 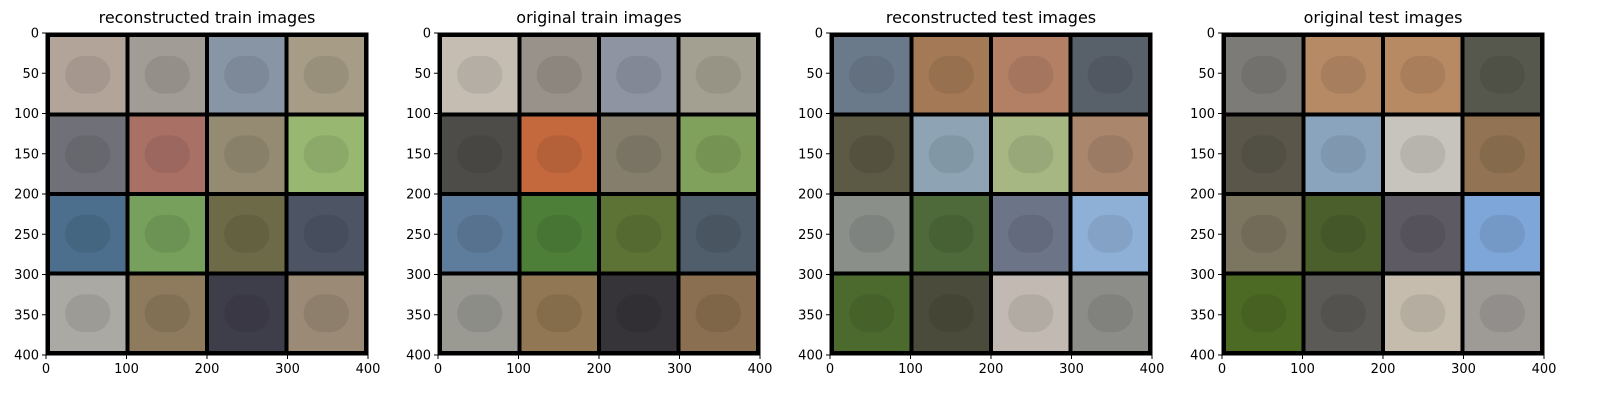 What do you see at coordinates (1202, 315) in the screenshot?
I see `y-tick-label: 350` at bounding box center [1202, 315].